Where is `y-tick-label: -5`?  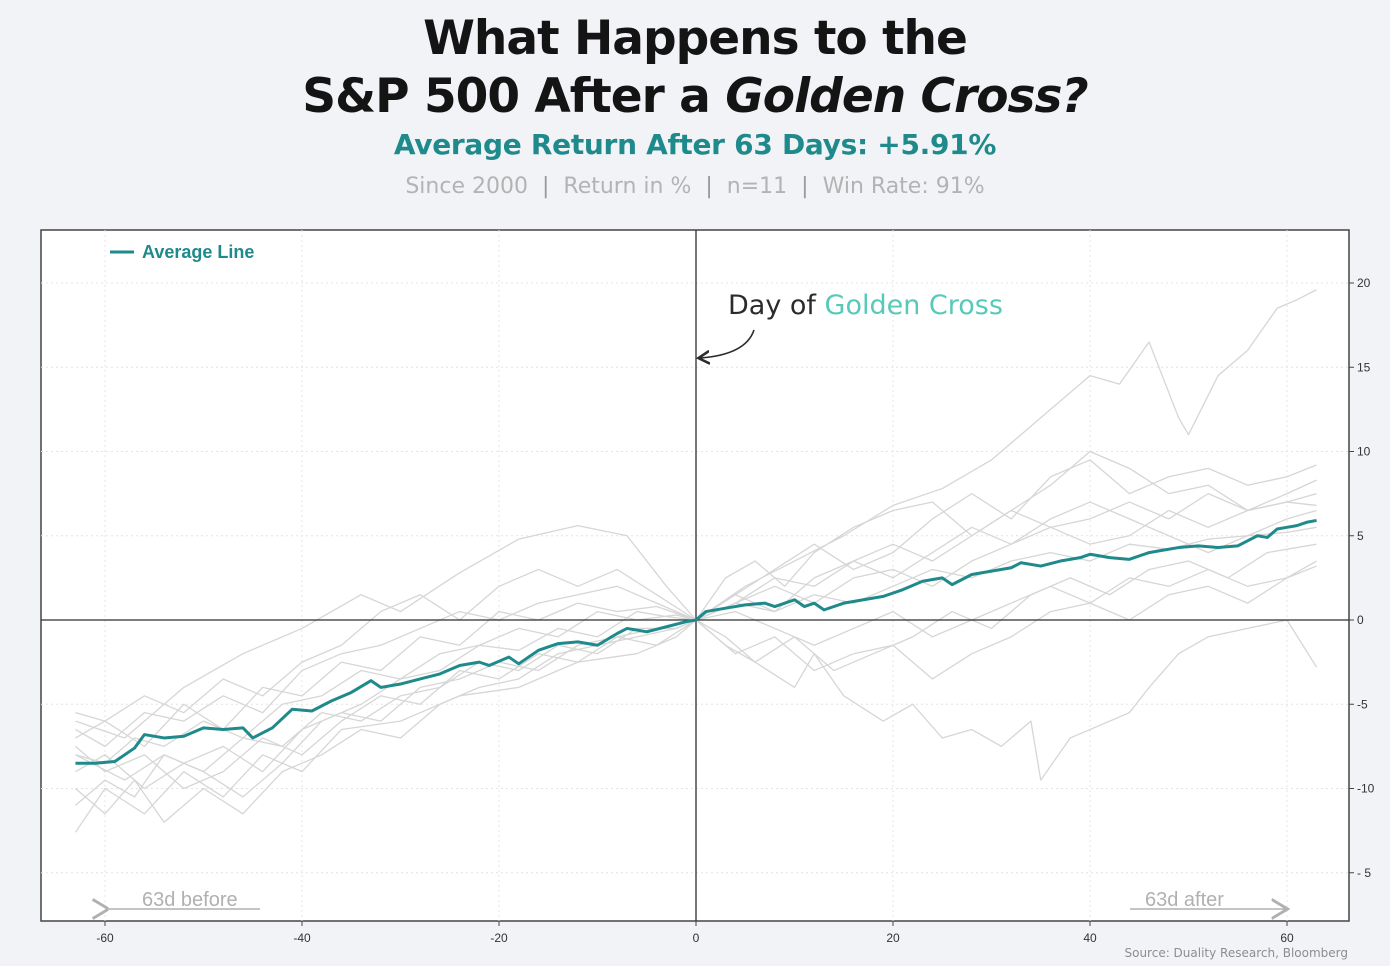
y-tick-label: -5 is located at coordinates (1362, 704).